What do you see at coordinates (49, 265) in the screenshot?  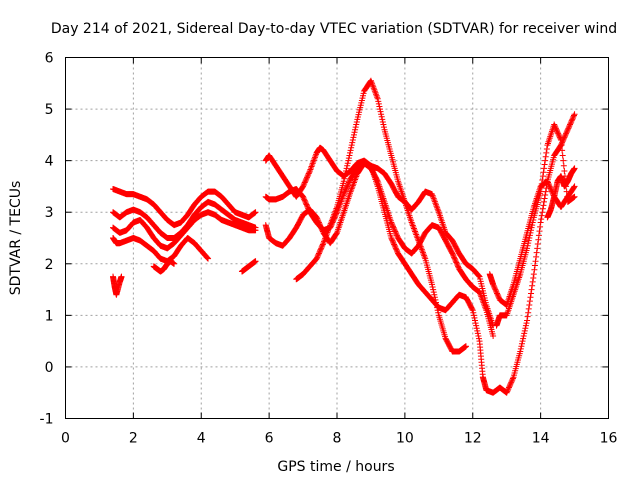 I see `y-tick-label: 2` at bounding box center [49, 265].